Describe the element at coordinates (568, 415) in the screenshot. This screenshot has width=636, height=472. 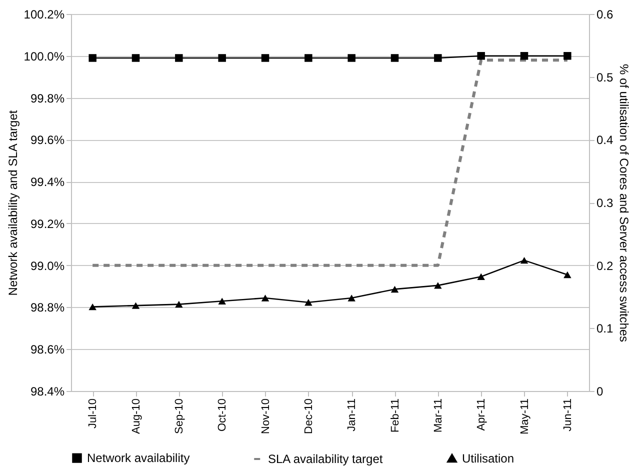
I see `x-tick-label: Jun-11` at that location.